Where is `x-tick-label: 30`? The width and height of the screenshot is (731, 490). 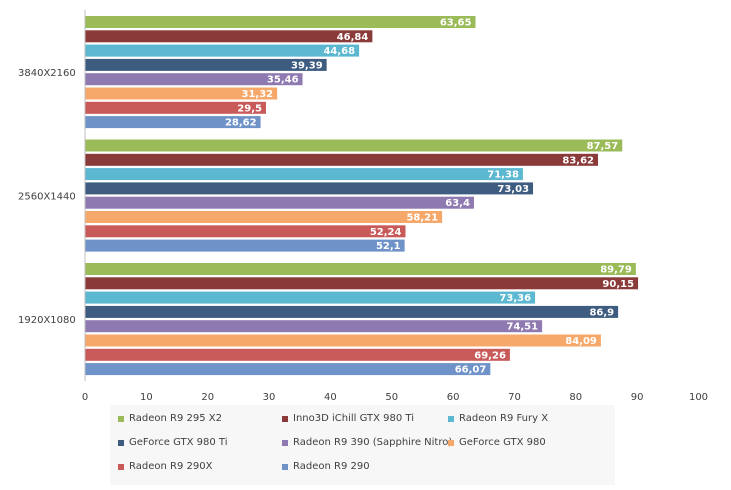 x-tick-label: 30 is located at coordinates (269, 397).